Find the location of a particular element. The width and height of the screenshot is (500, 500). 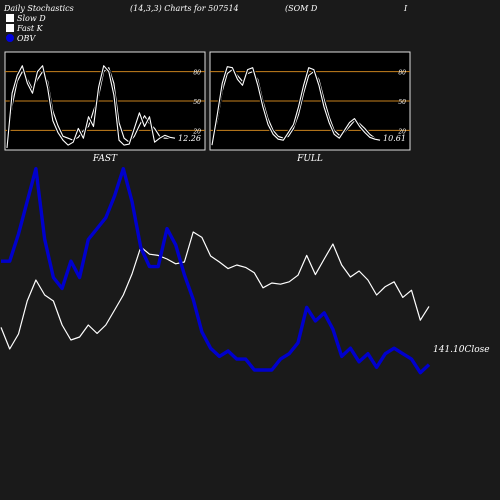

legend-swatch-slow-d is located at coordinates (10, 18).